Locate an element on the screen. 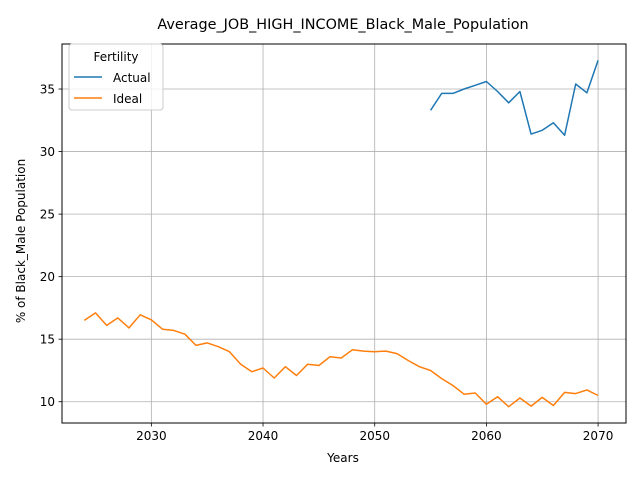 This screenshot has height=480, width=640. legend-box is located at coordinates (116, 77).